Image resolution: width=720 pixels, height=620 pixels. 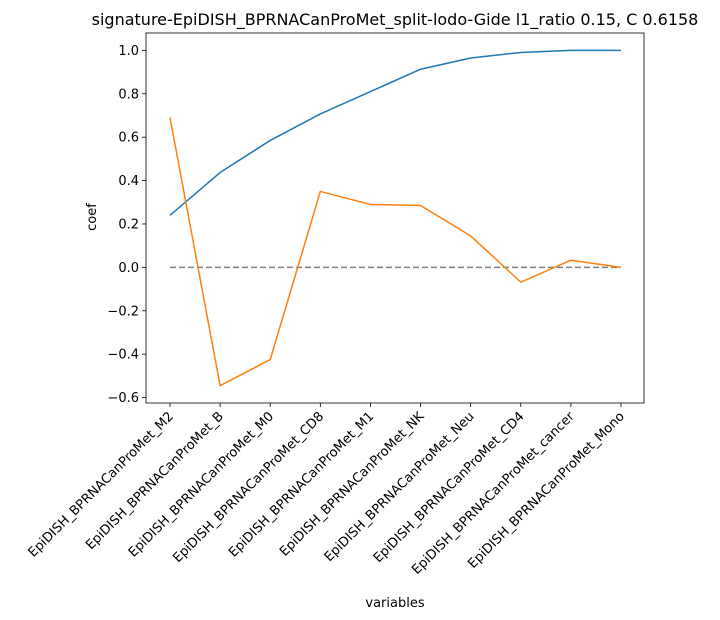 What do you see at coordinates (128, 94) in the screenshot?
I see `y-tick-label: 0.8` at bounding box center [128, 94].